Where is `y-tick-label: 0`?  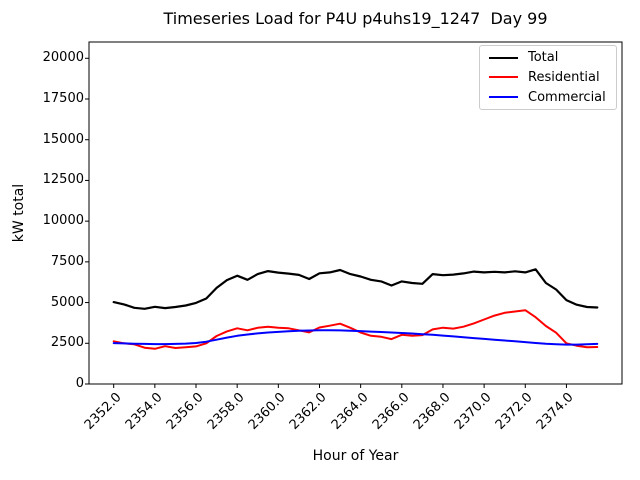 y-tick-label: 0 is located at coordinates (79, 383).